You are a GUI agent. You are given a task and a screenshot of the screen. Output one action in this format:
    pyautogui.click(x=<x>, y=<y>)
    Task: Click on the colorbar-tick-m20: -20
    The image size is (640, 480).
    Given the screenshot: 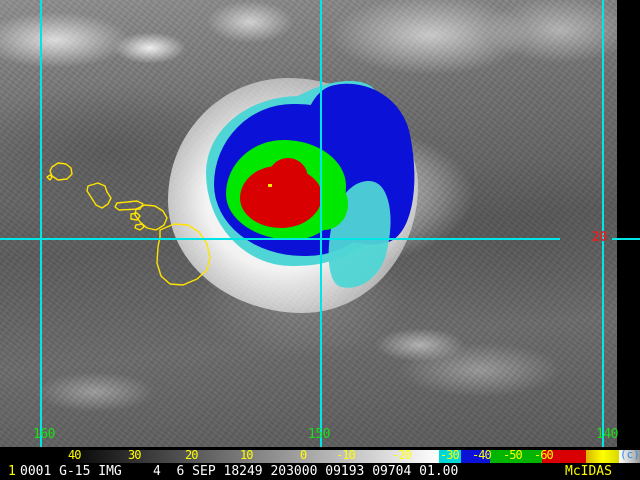 What is the action you would take?
    pyautogui.click(x=402, y=455)
    